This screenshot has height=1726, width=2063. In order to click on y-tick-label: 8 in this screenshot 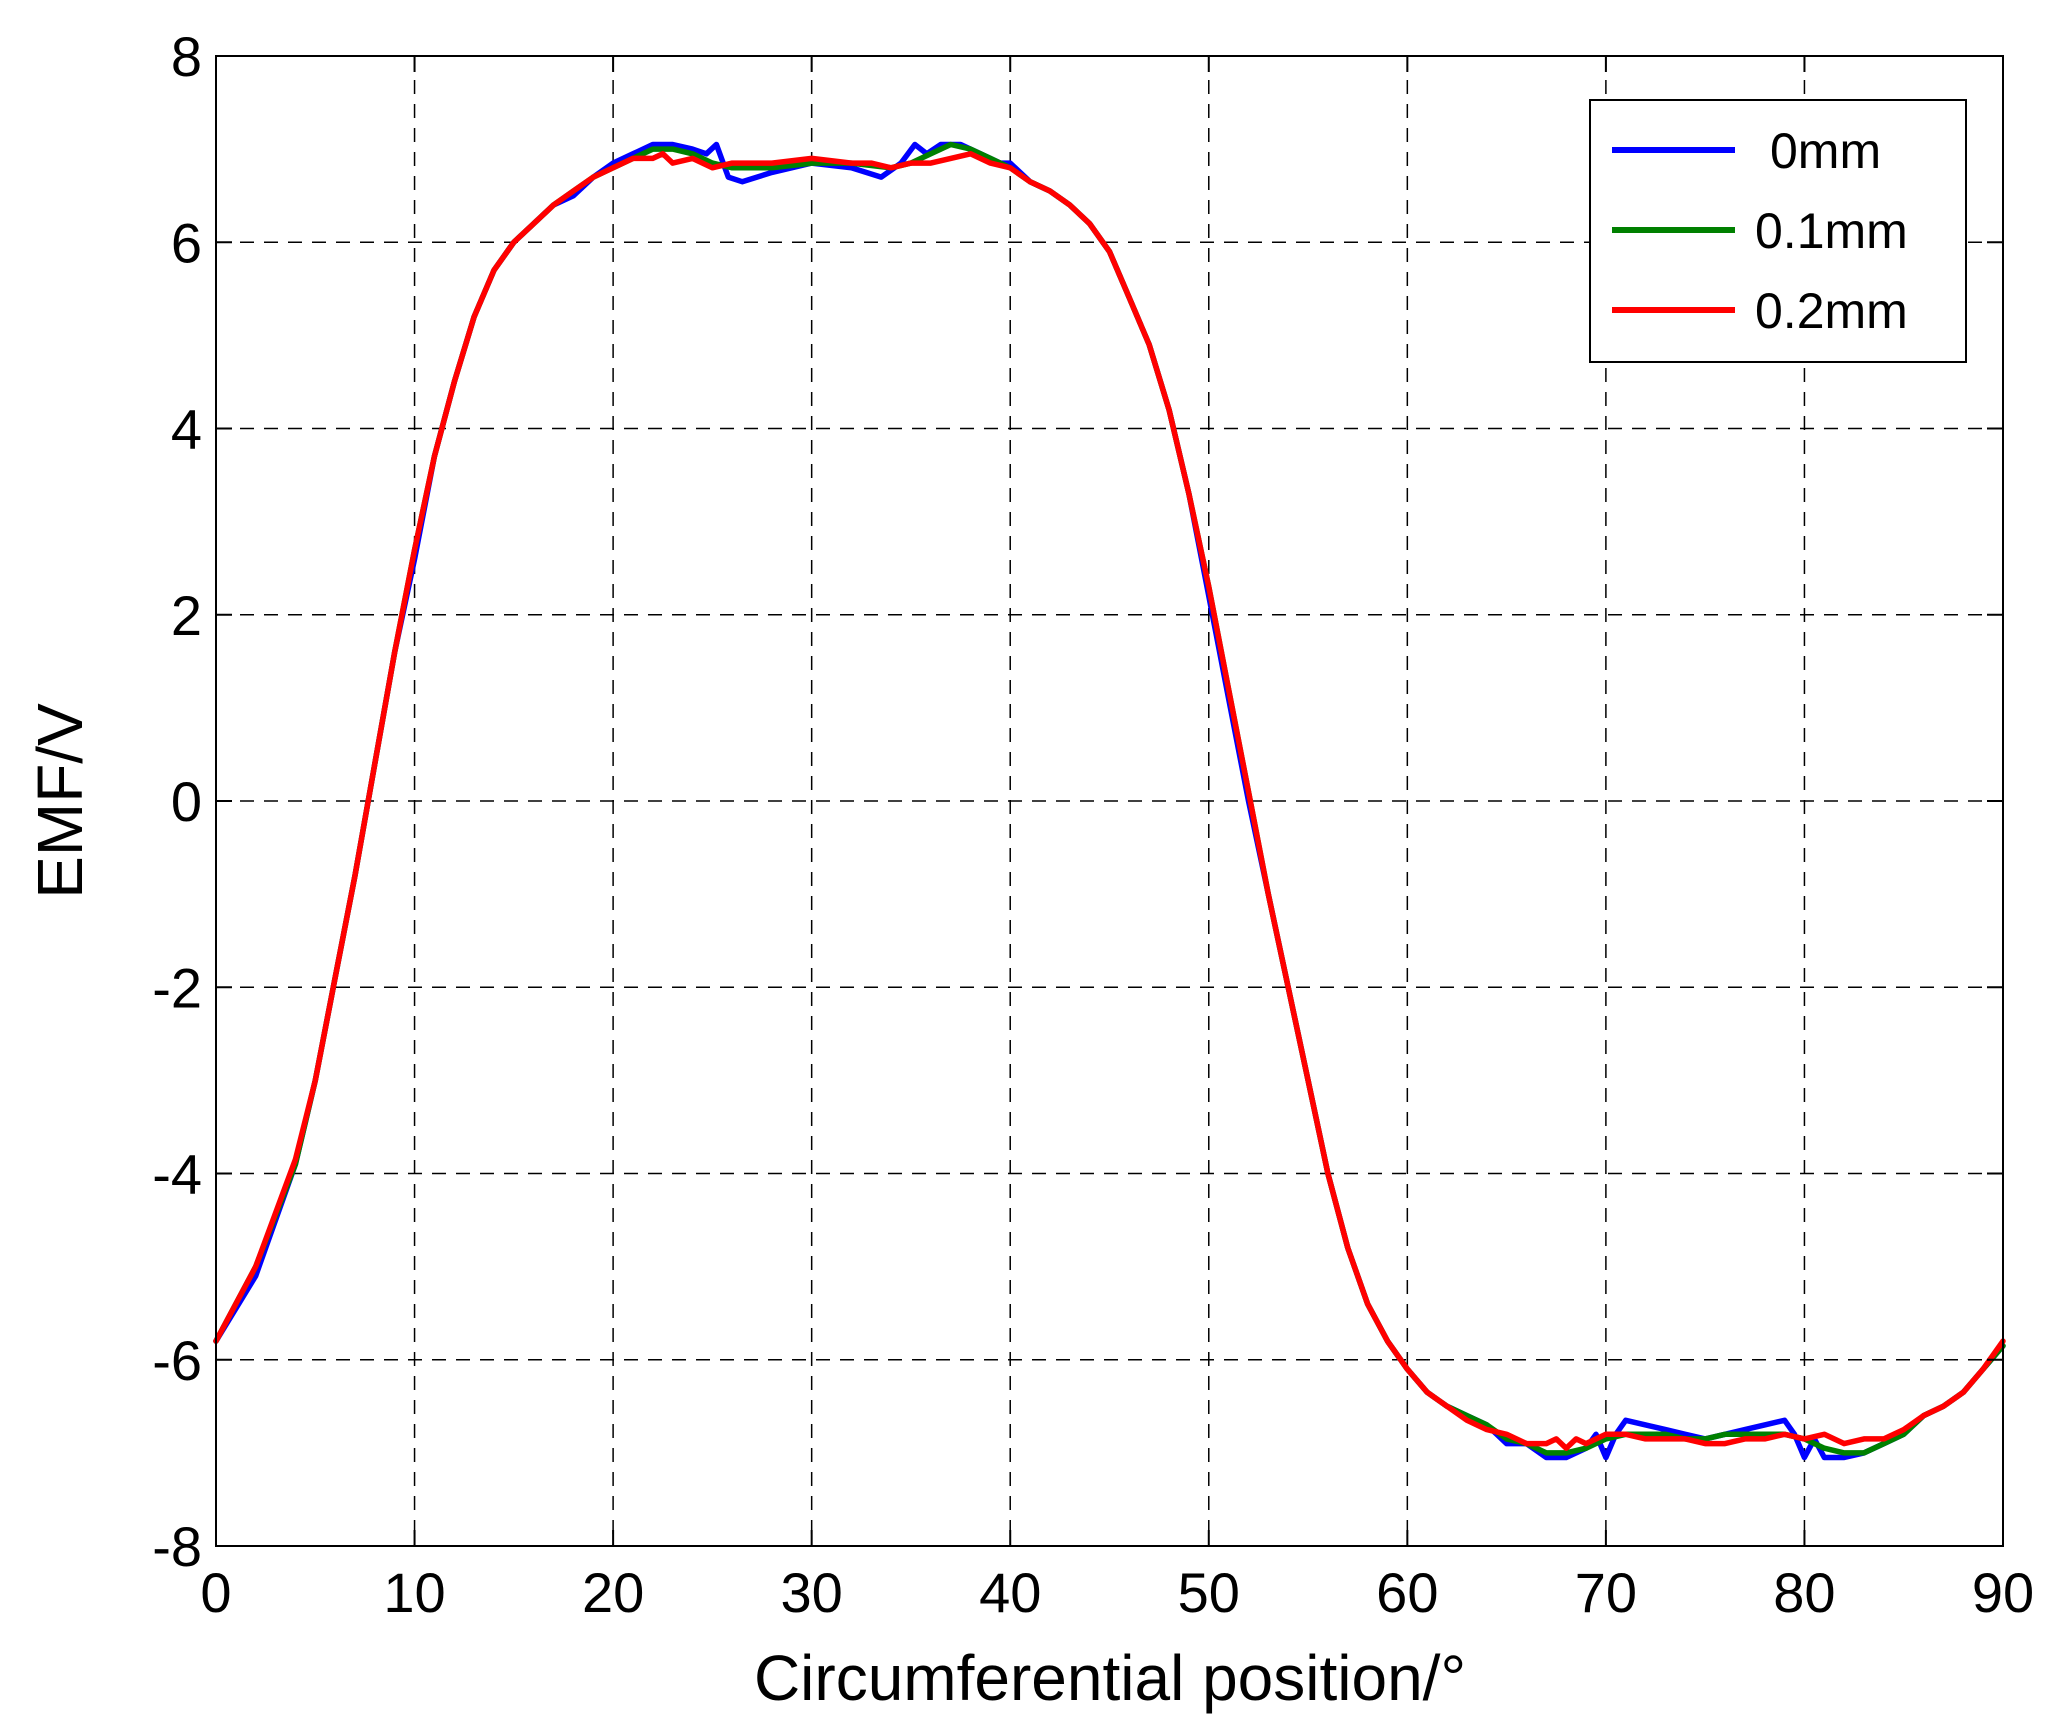, I will do `click(186, 56)`.